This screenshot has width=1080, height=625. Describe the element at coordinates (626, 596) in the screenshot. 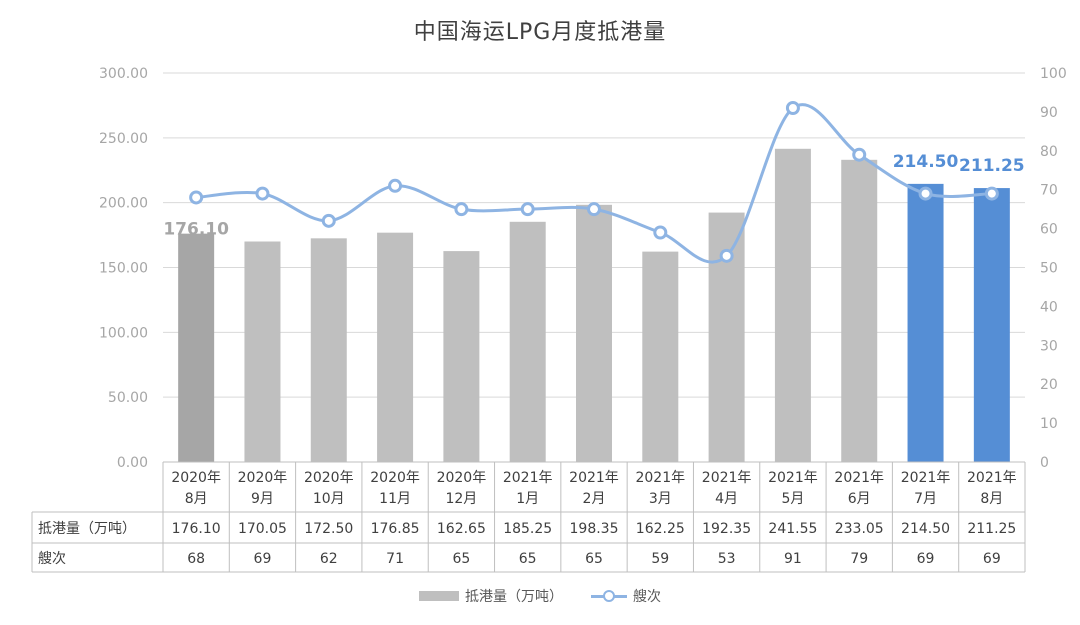

I see `legend-item-line: 艘次` at that location.